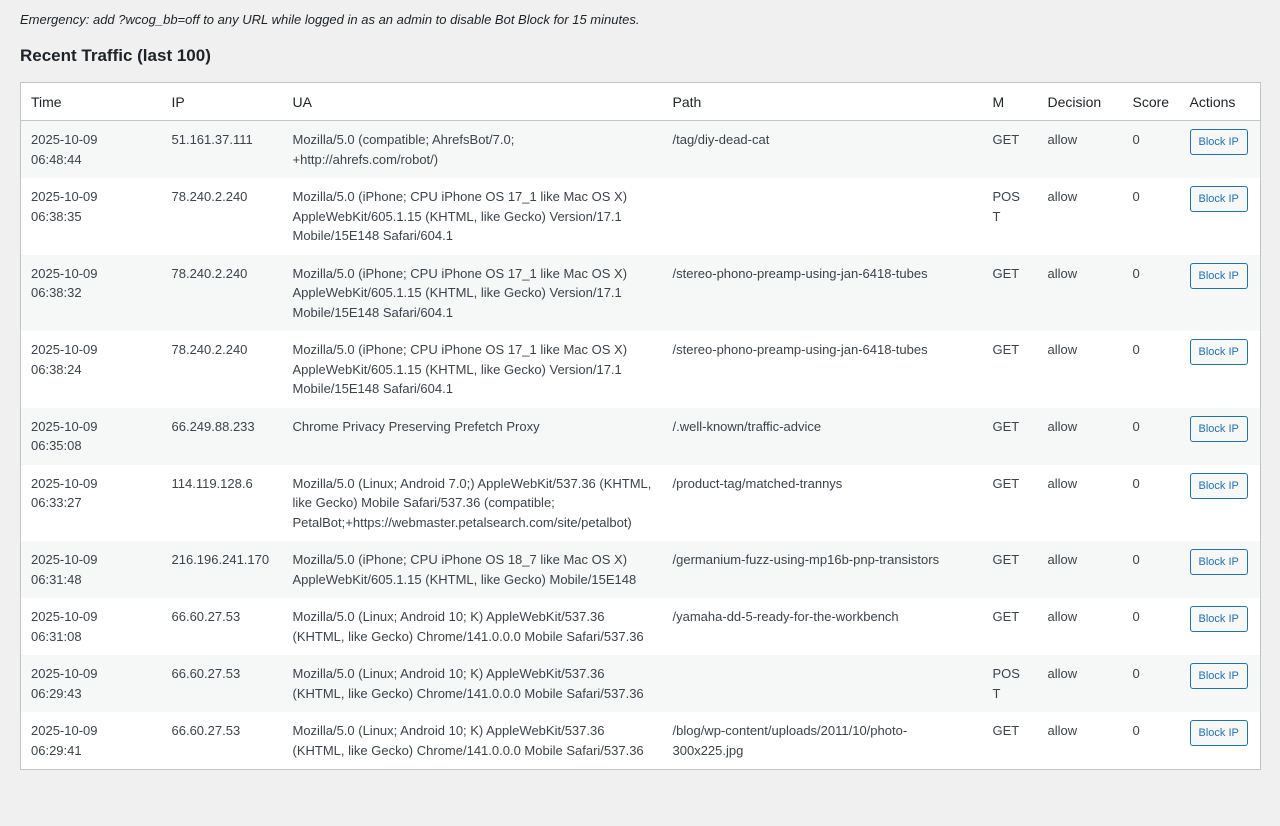  Describe the element at coordinates (721, 139) in the screenshot. I see `path-cell: /tag/diy-dead-cat` at that location.